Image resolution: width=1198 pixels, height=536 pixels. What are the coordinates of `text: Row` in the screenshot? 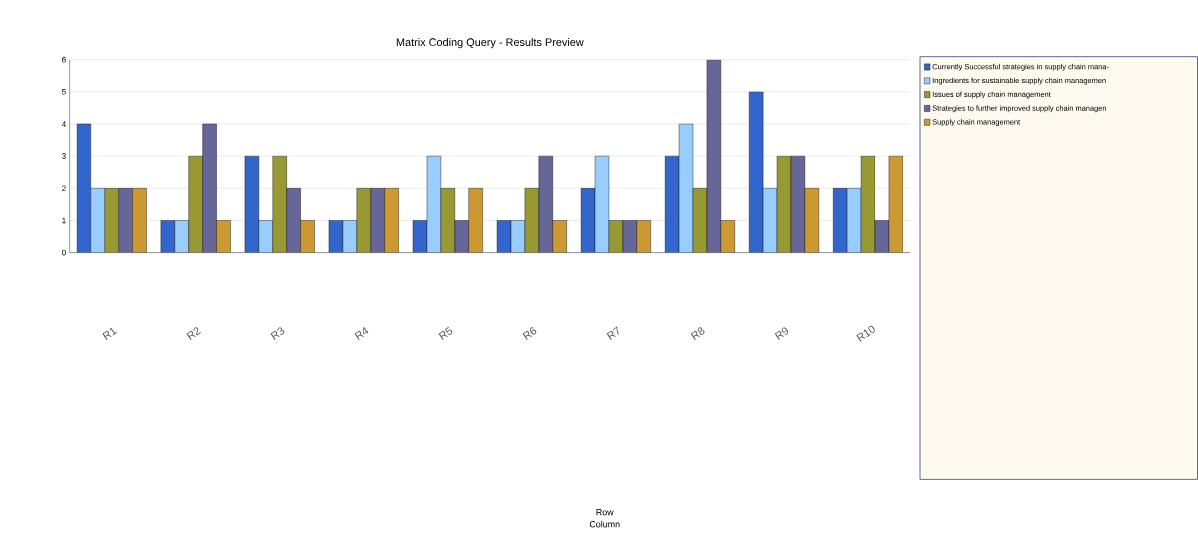 It's located at (605, 512).